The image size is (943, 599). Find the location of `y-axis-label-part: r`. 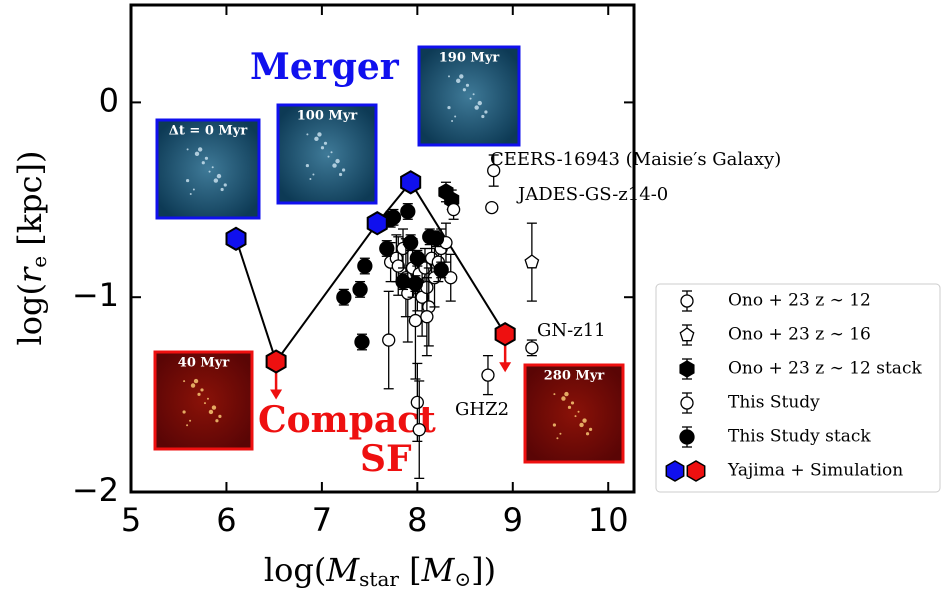

y-axis-label-part: r is located at coordinates (30, 274).